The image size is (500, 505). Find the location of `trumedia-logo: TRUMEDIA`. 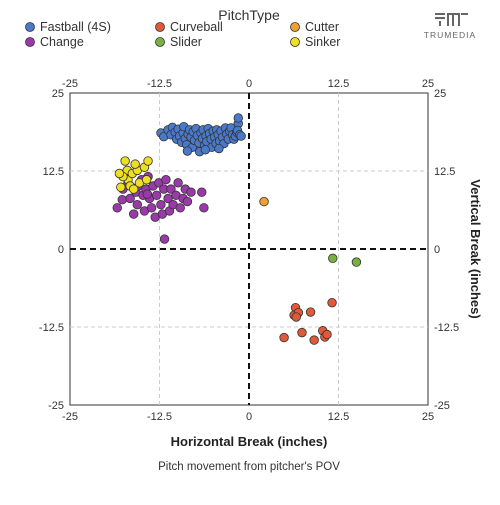

trumedia-logo: TRUMEDIA is located at coordinates (450, 26).